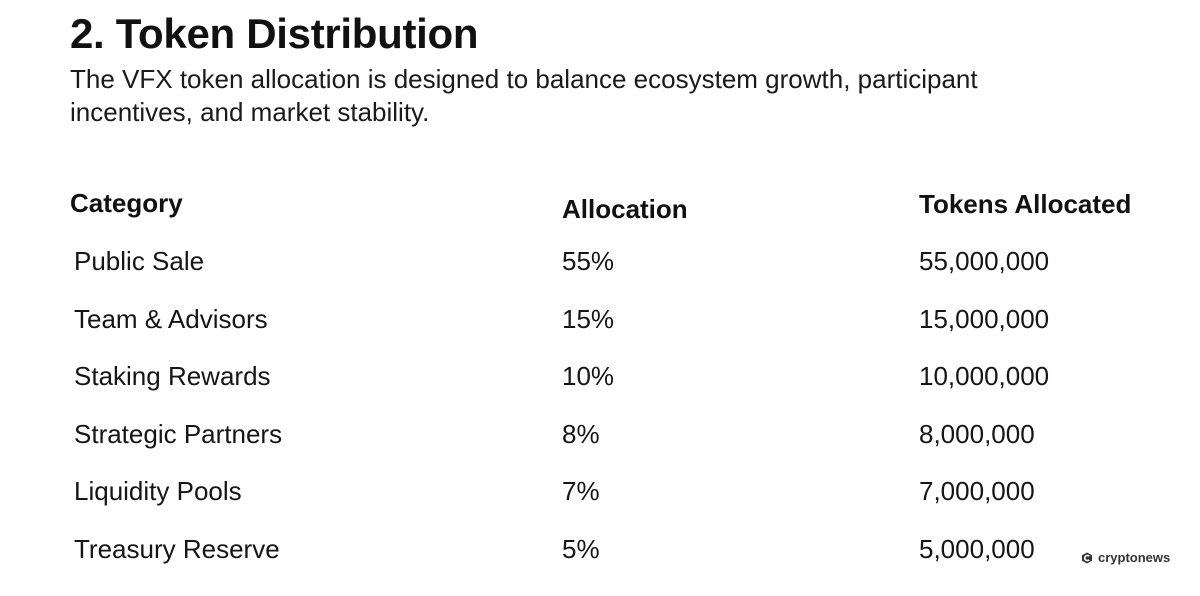 This screenshot has height=596, width=1200. What do you see at coordinates (177, 549) in the screenshot?
I see `category-cell: Treasury Reserve` at bounding box center [177, 549].